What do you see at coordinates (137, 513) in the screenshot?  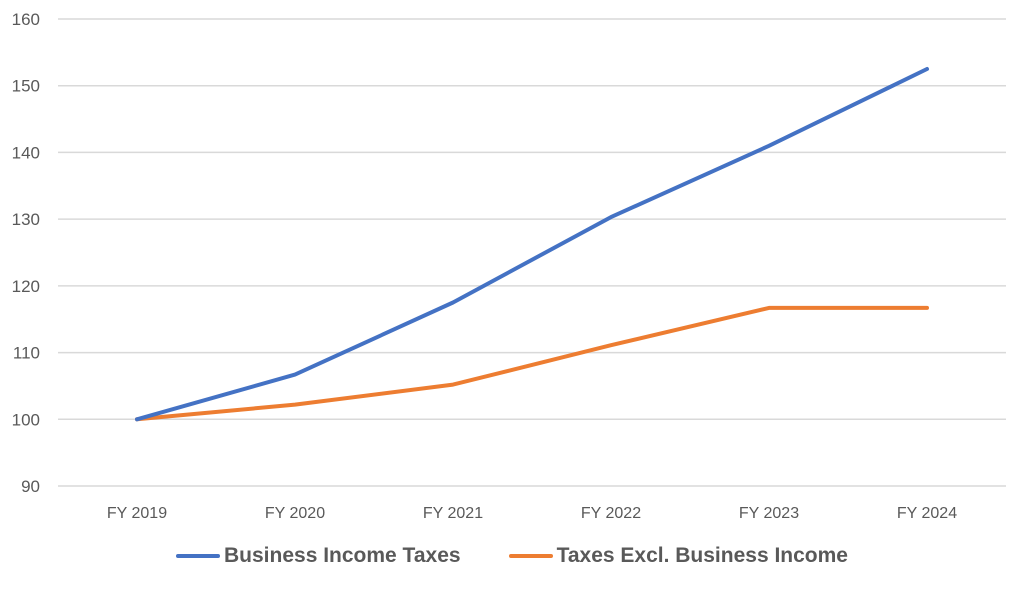 I see `x-tick-label: FY 2019` at bounding box center [137, 513].